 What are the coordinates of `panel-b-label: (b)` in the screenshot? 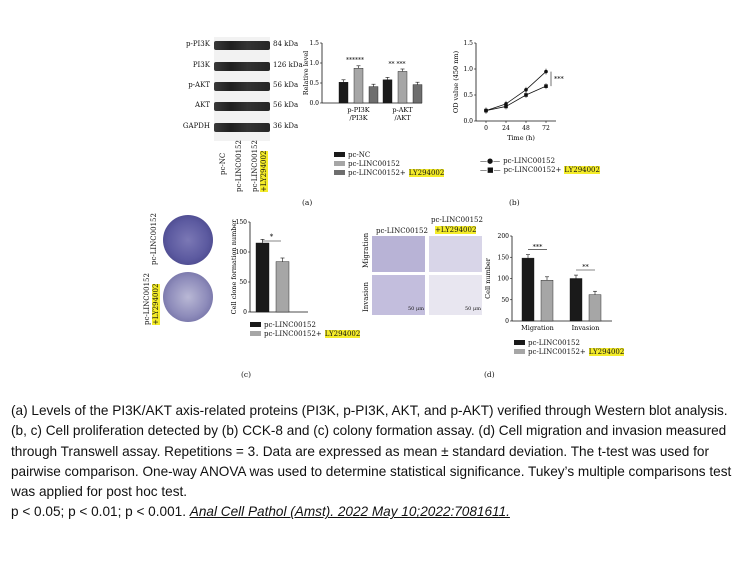 It's located at (514, 202).